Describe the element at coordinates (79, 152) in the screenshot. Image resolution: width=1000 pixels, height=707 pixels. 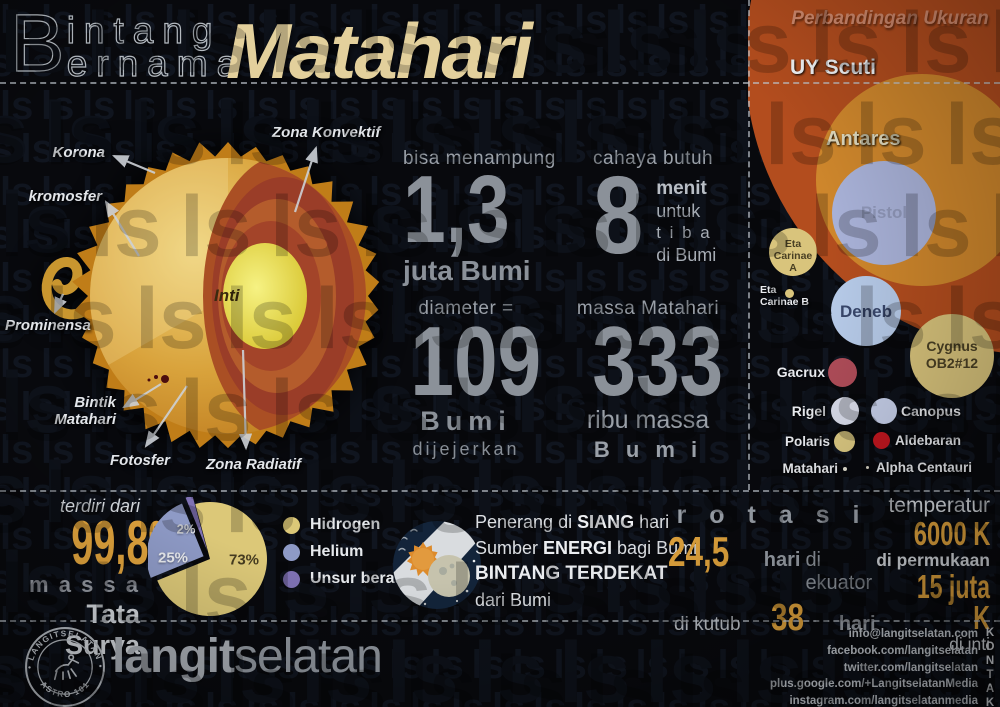
I see `label-korona: Korona` at that location.